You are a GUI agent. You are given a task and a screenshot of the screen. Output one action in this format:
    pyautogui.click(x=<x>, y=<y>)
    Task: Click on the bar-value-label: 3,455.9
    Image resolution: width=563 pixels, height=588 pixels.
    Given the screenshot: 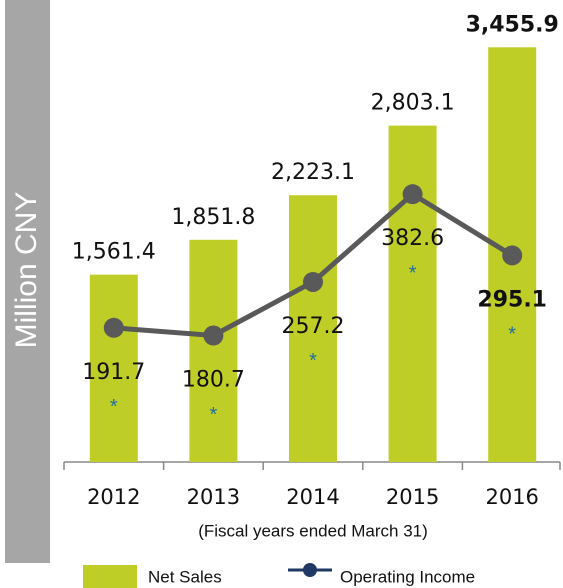 What is the action you would take?
    pyautogui.click(x=512, y=24)
    